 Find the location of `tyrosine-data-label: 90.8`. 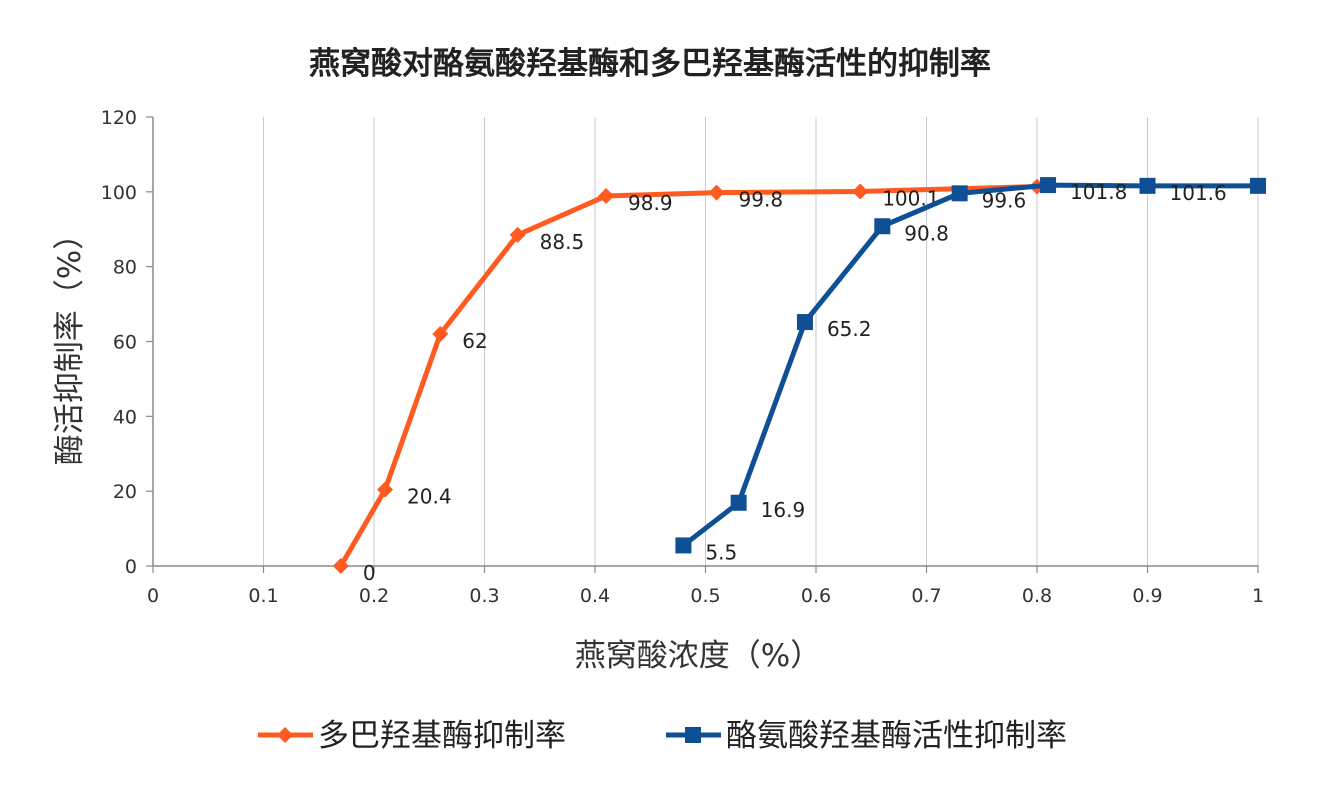

tyrosine-data-label: 90.8 is located at coordinates (926, 233).